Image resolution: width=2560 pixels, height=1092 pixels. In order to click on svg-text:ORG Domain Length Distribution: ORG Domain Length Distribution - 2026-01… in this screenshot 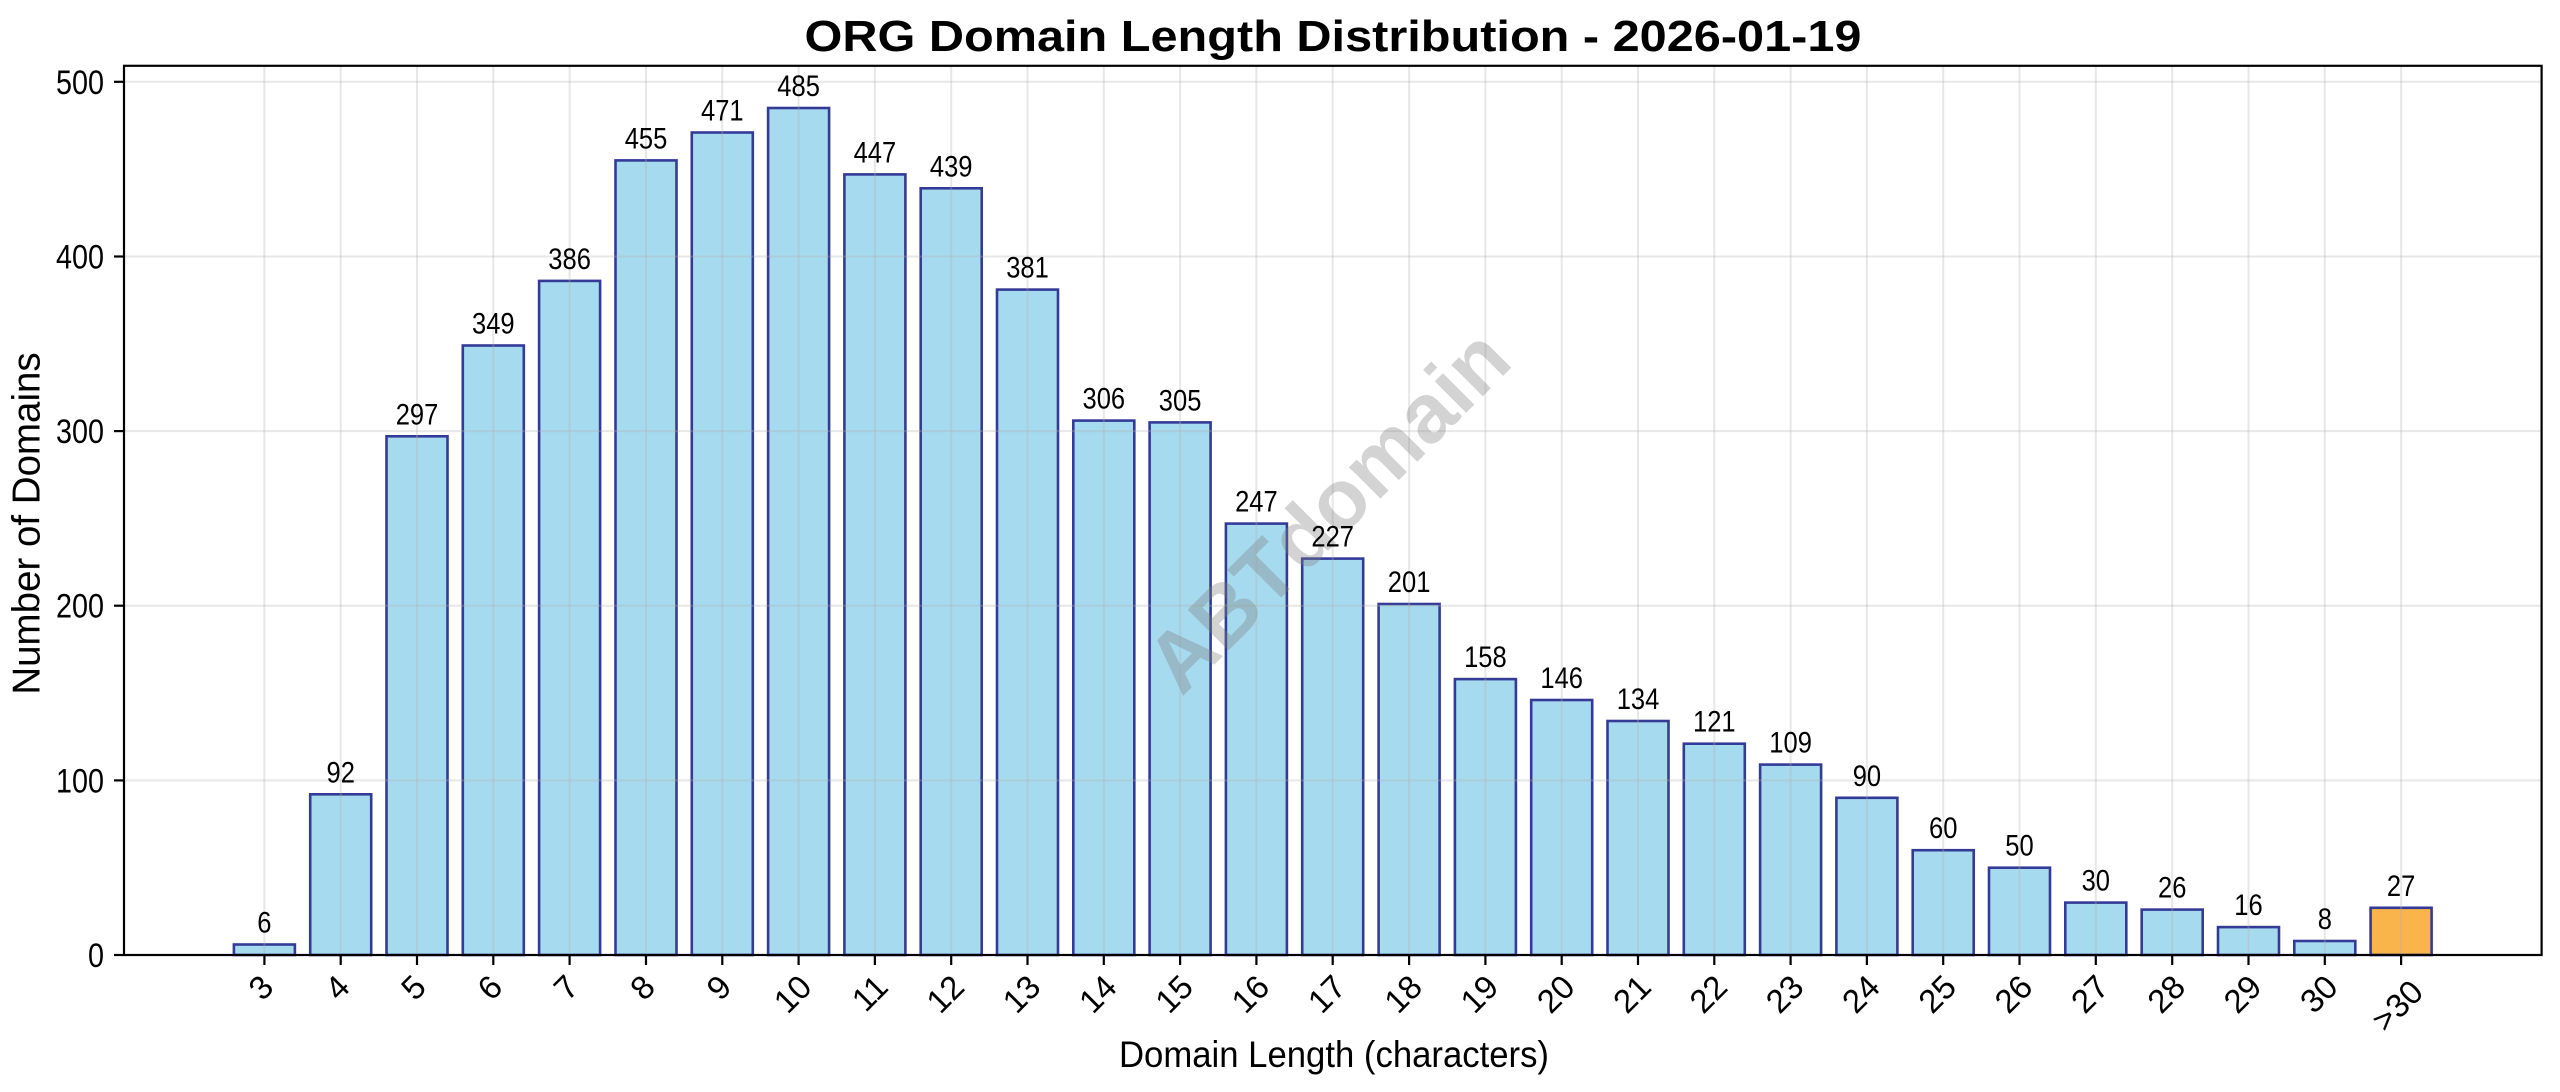, I will do `click(1333, 37)`.